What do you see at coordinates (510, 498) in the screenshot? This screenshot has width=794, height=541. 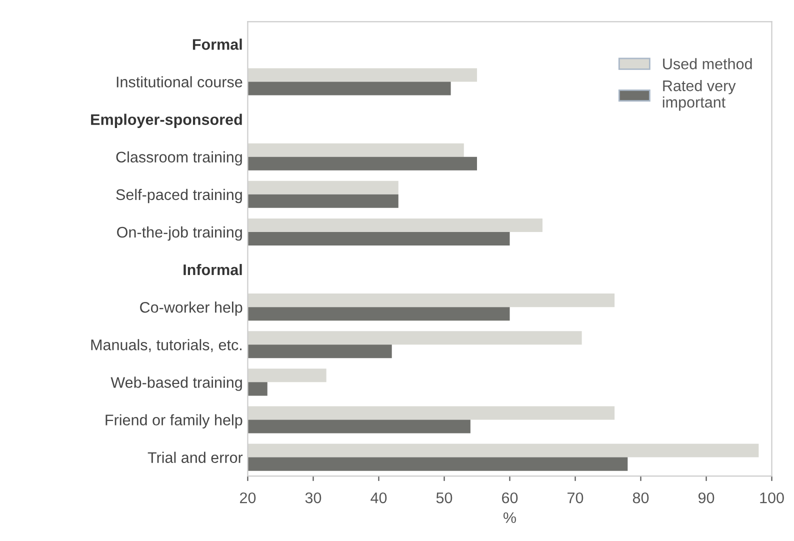 I see `x-tick-label: 60` at bounding box center [510, 498].